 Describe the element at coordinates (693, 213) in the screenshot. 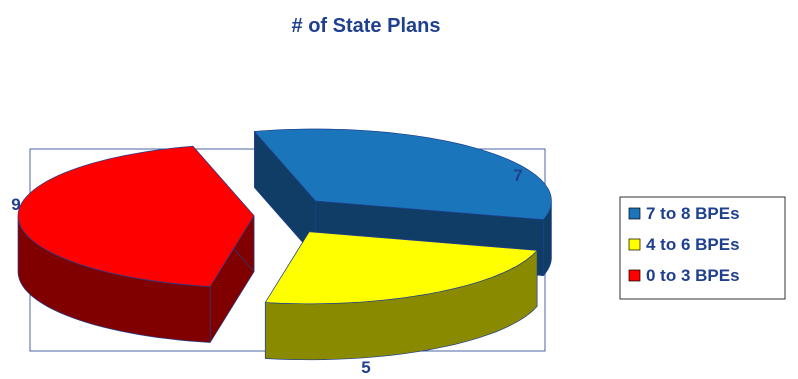

I see `legend-label-7-to-8-bpes: 7 to 8 BPEs` at that location.